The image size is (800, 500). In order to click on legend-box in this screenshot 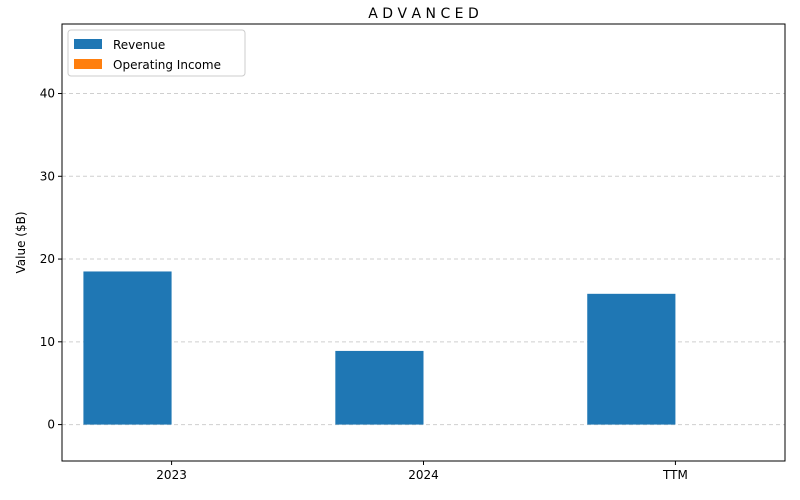, I will do `click(156, 53)`.